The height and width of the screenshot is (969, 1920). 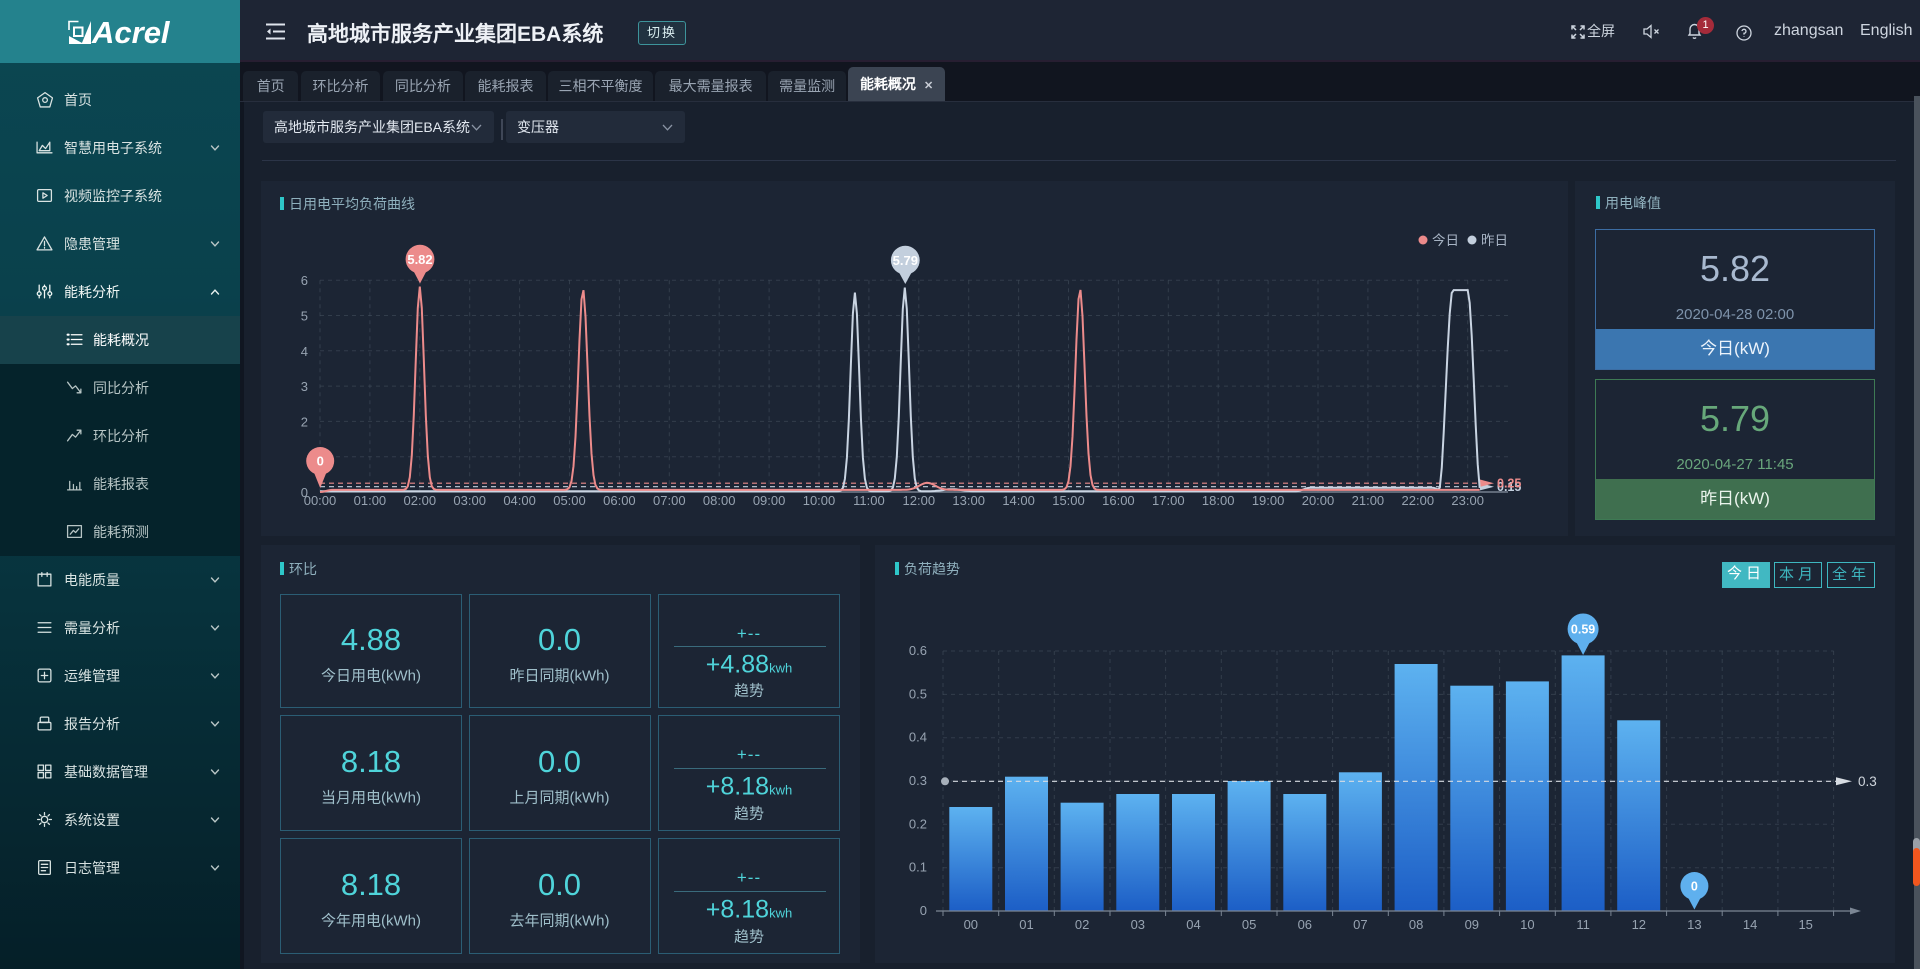 What do you see at coordinates (304, 351) in the screenshot?
I see `svg-text: 4` at bounding box center [304, 351].